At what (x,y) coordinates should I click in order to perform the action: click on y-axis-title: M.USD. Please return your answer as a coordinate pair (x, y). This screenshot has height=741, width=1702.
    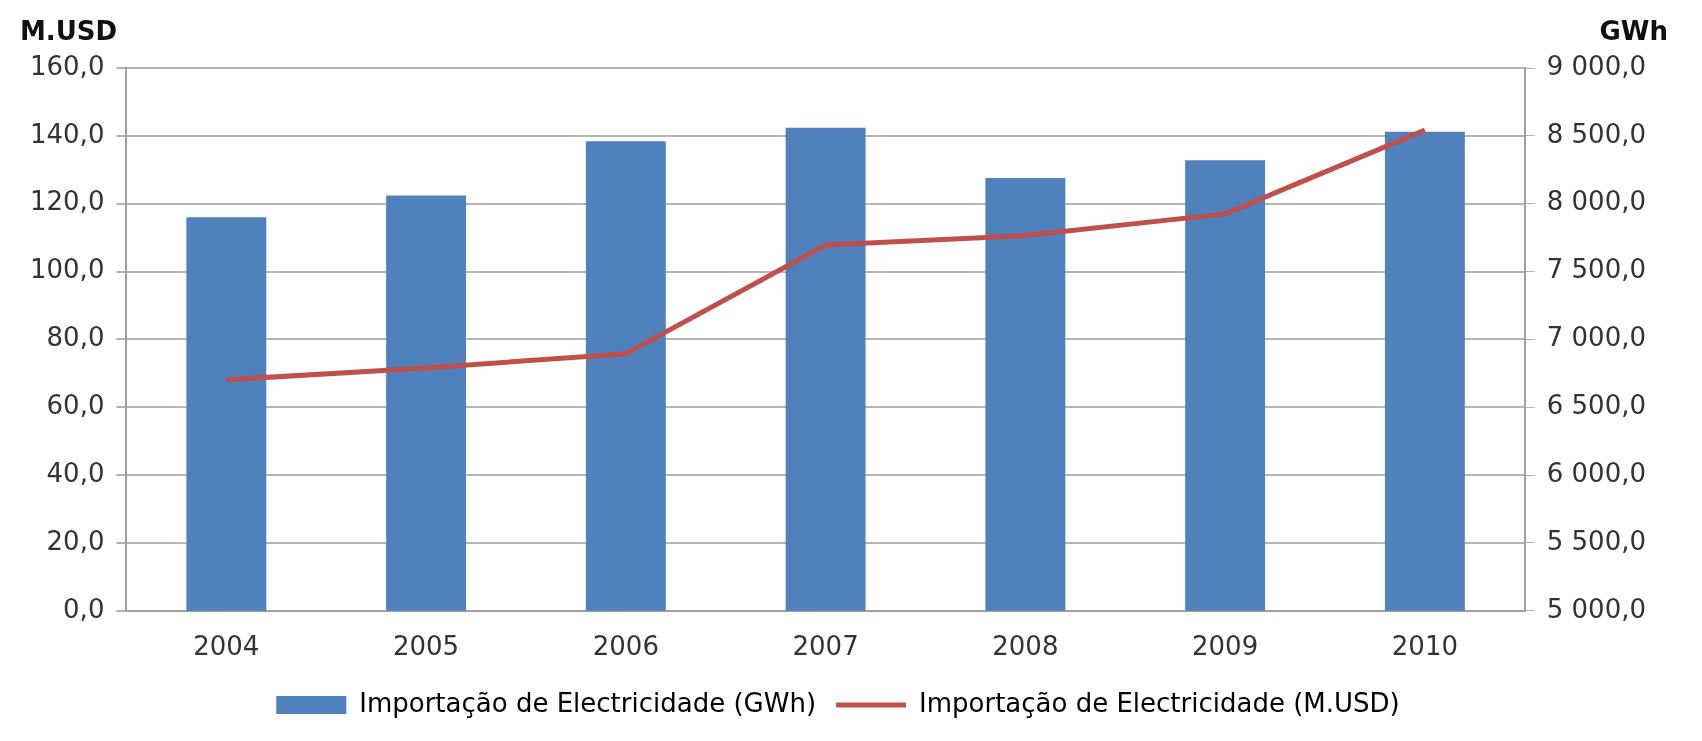
    Looking at the image, I should click on (69, 30).